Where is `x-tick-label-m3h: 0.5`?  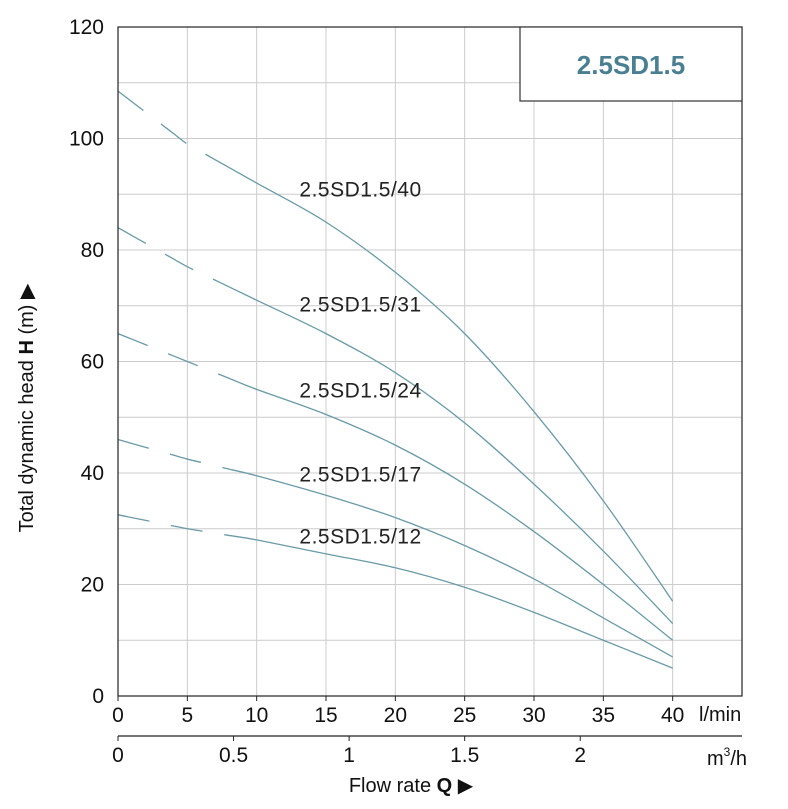
x-tick-label-m3h: 0.5 is located at coordinates (233, 755).